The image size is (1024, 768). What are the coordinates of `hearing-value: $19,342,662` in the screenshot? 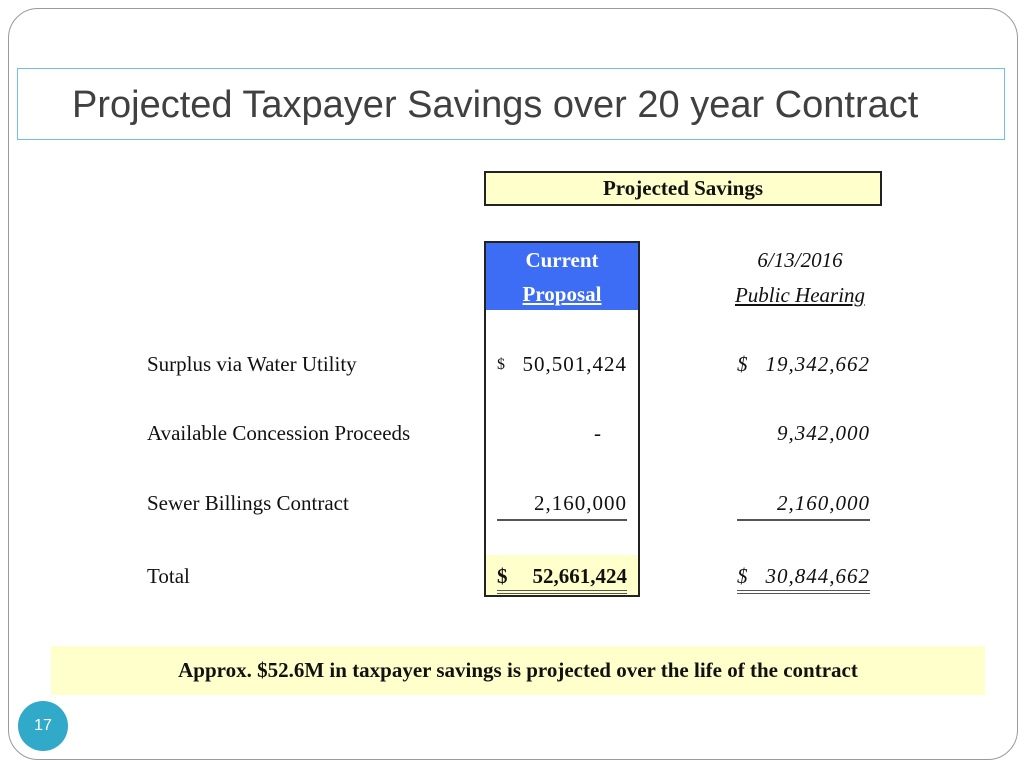 It's located at (803, 364).